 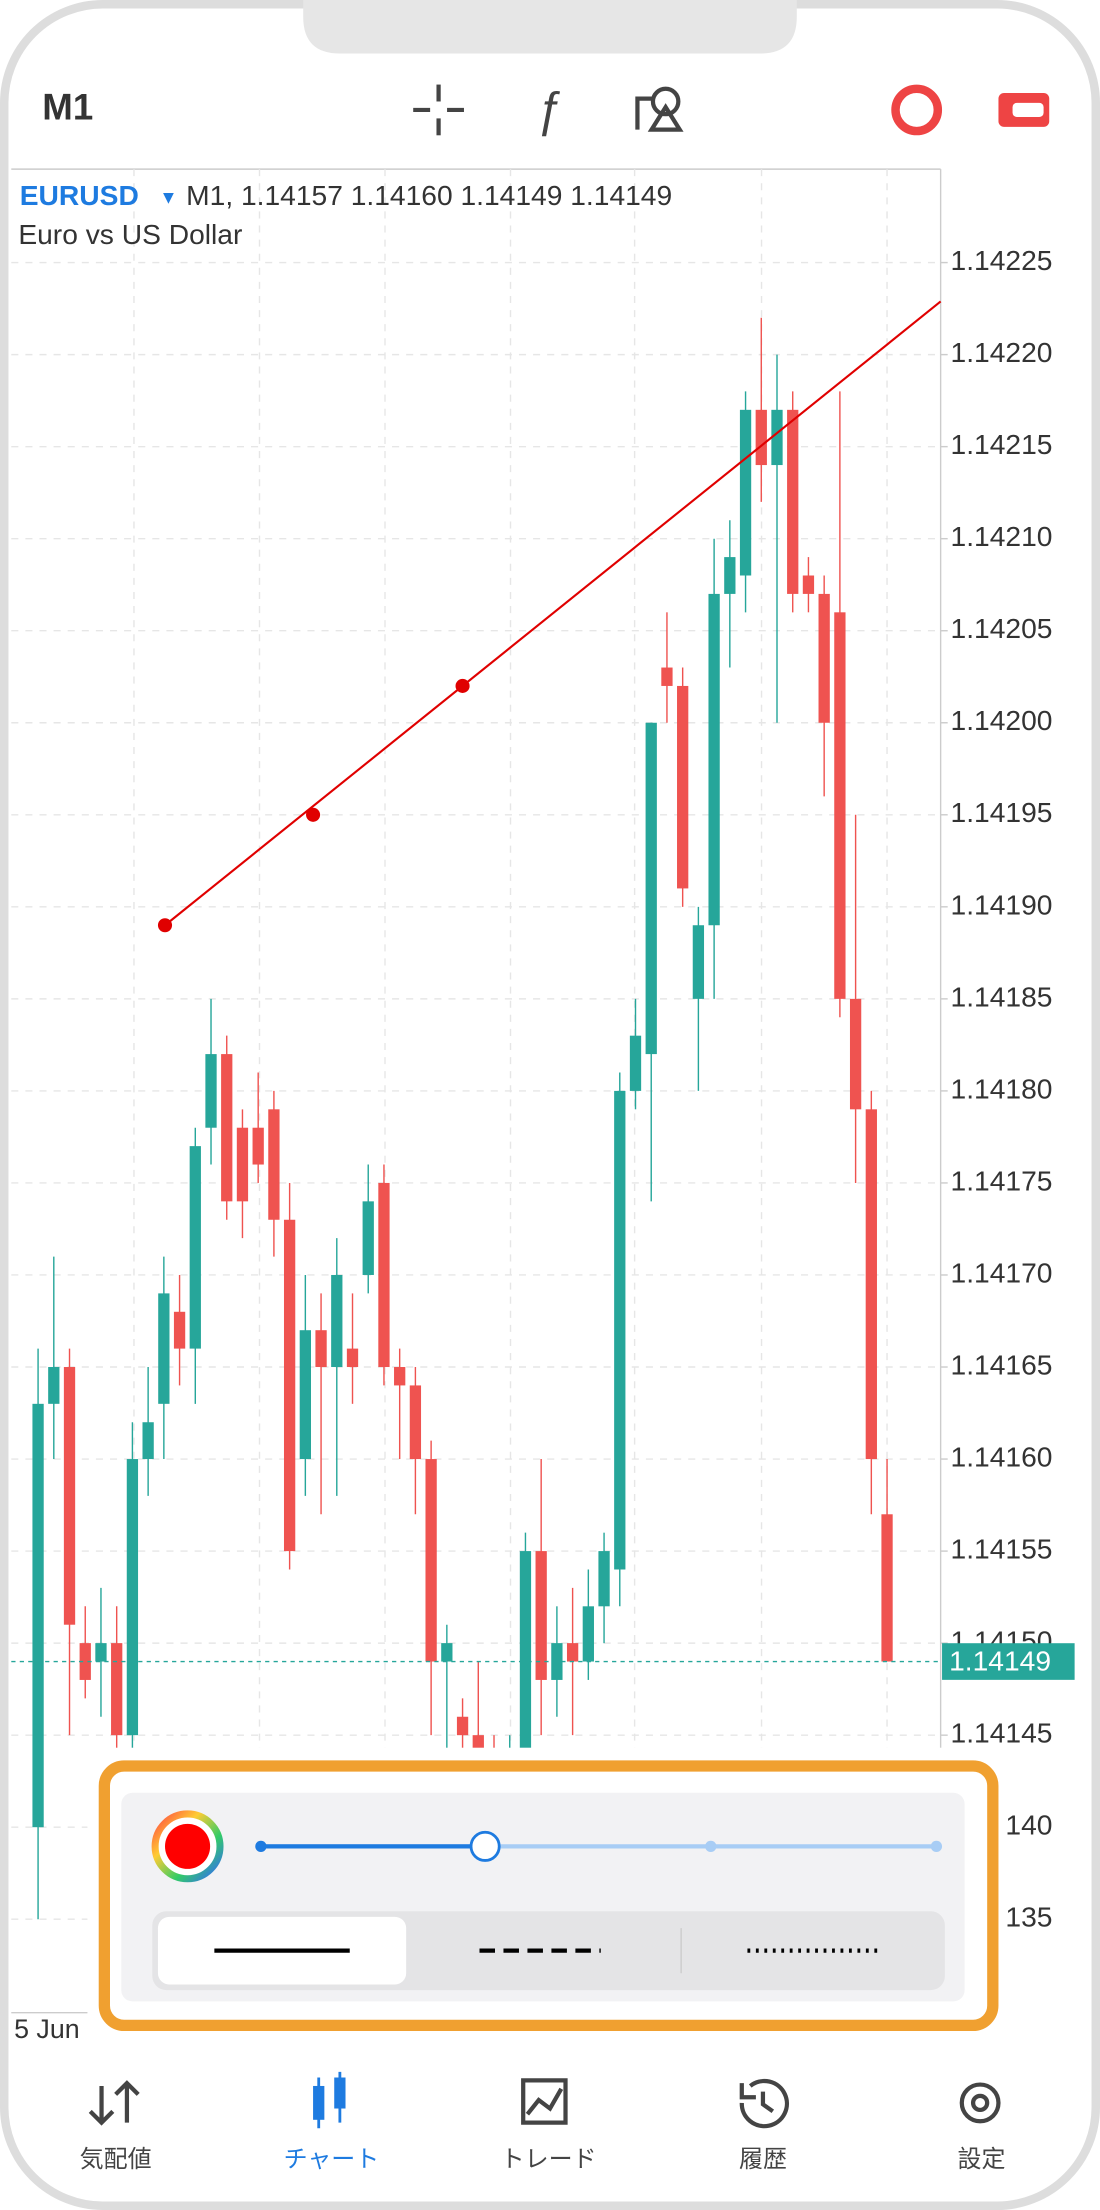 I want to click on tab-label: 履歴, so click(x=763, y=2159).